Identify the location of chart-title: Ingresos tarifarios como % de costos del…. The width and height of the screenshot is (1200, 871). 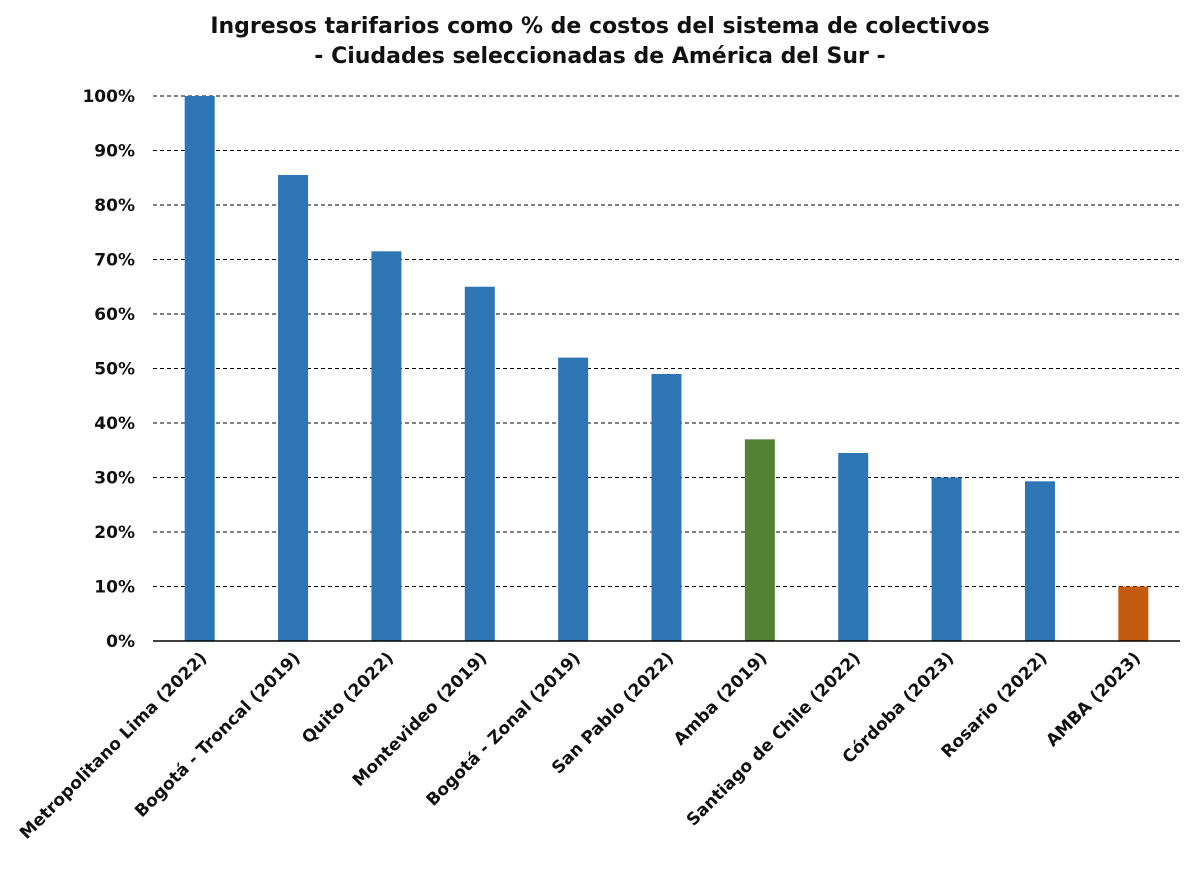
(600, 26).